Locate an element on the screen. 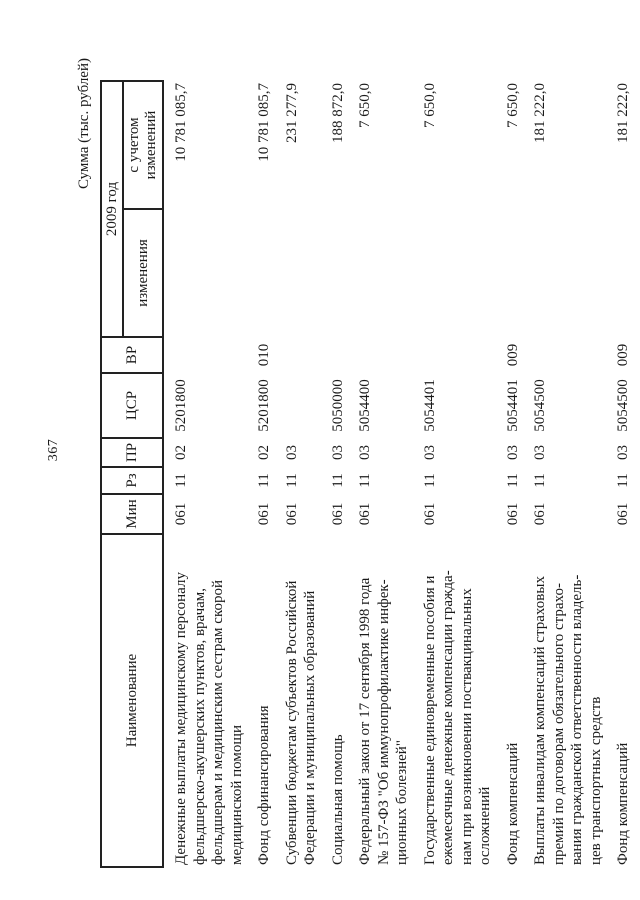  header-cell-pr: ПР is located at coordinates (132, 452).